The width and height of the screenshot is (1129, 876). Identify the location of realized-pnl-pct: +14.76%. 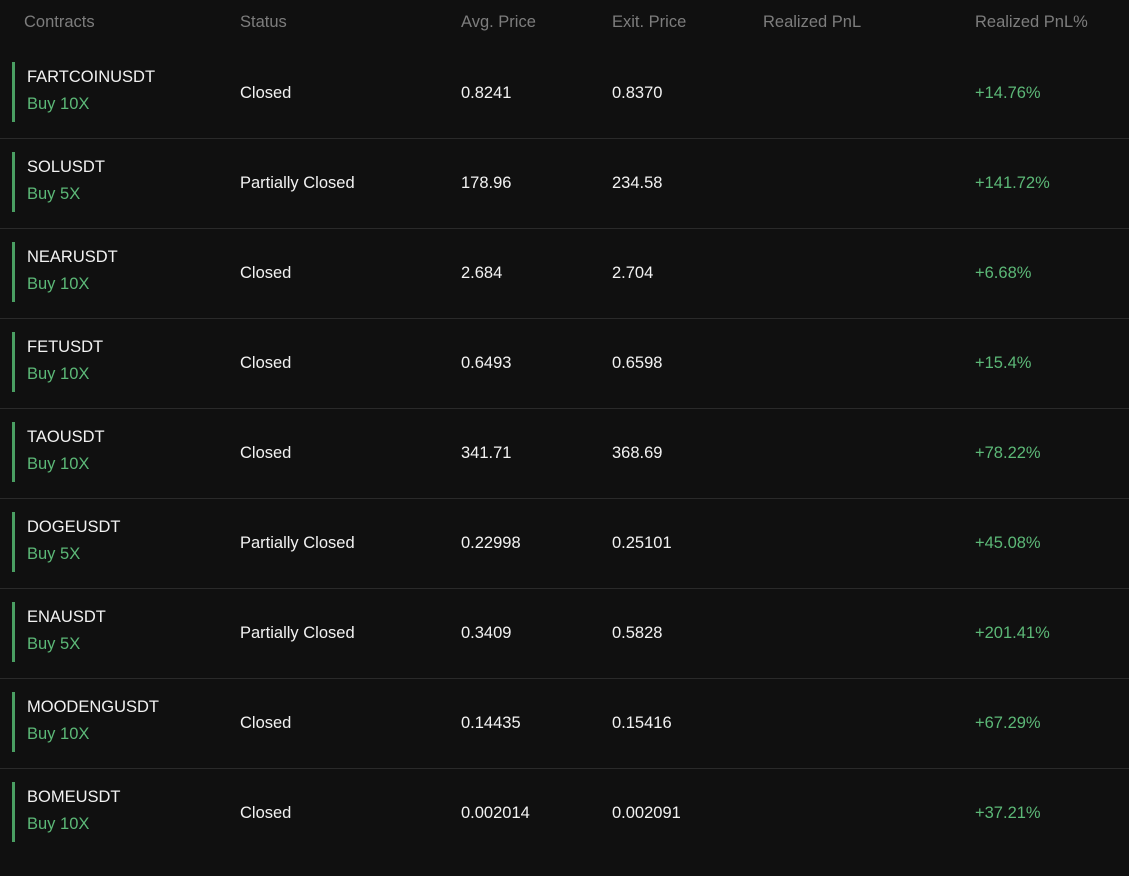
(1008, 93).